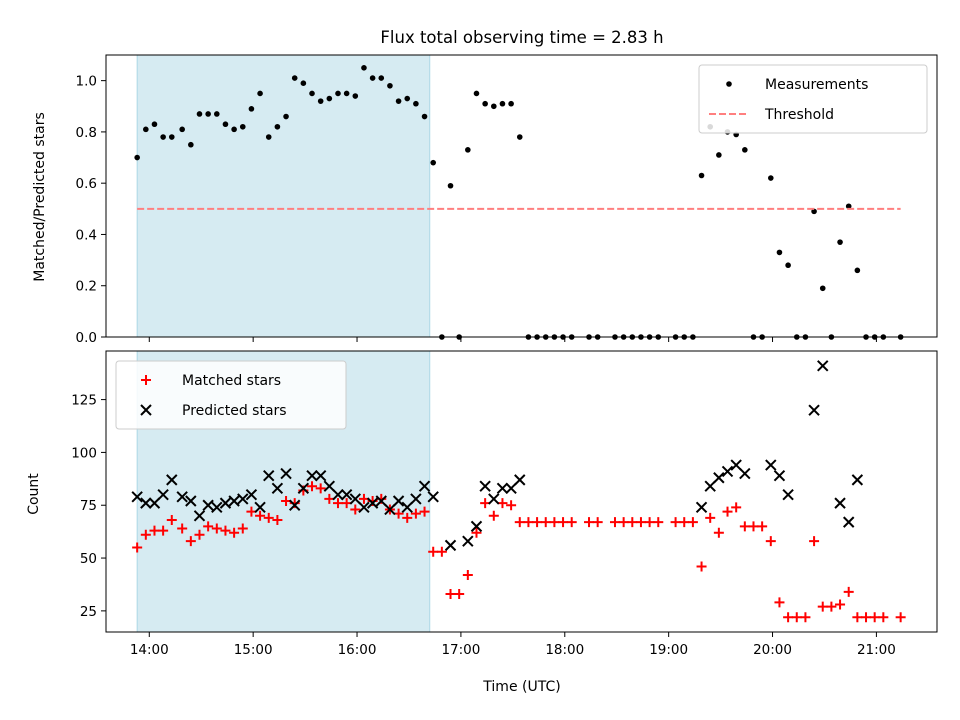 This screenshot has height=720, width=960. Describe the element at coordinates (816, 85) in the screenshot. I see `legend-label: Measurements` at that location.